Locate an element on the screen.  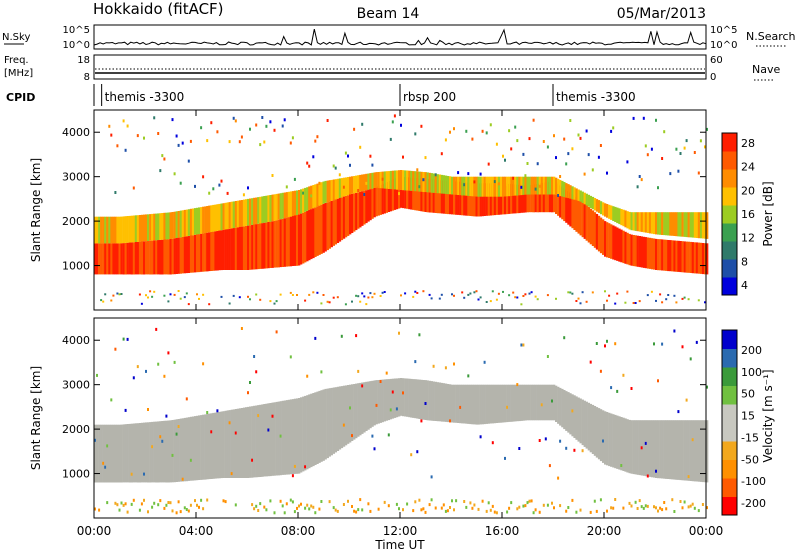
nsky-line is located at coordinates (400, 37).